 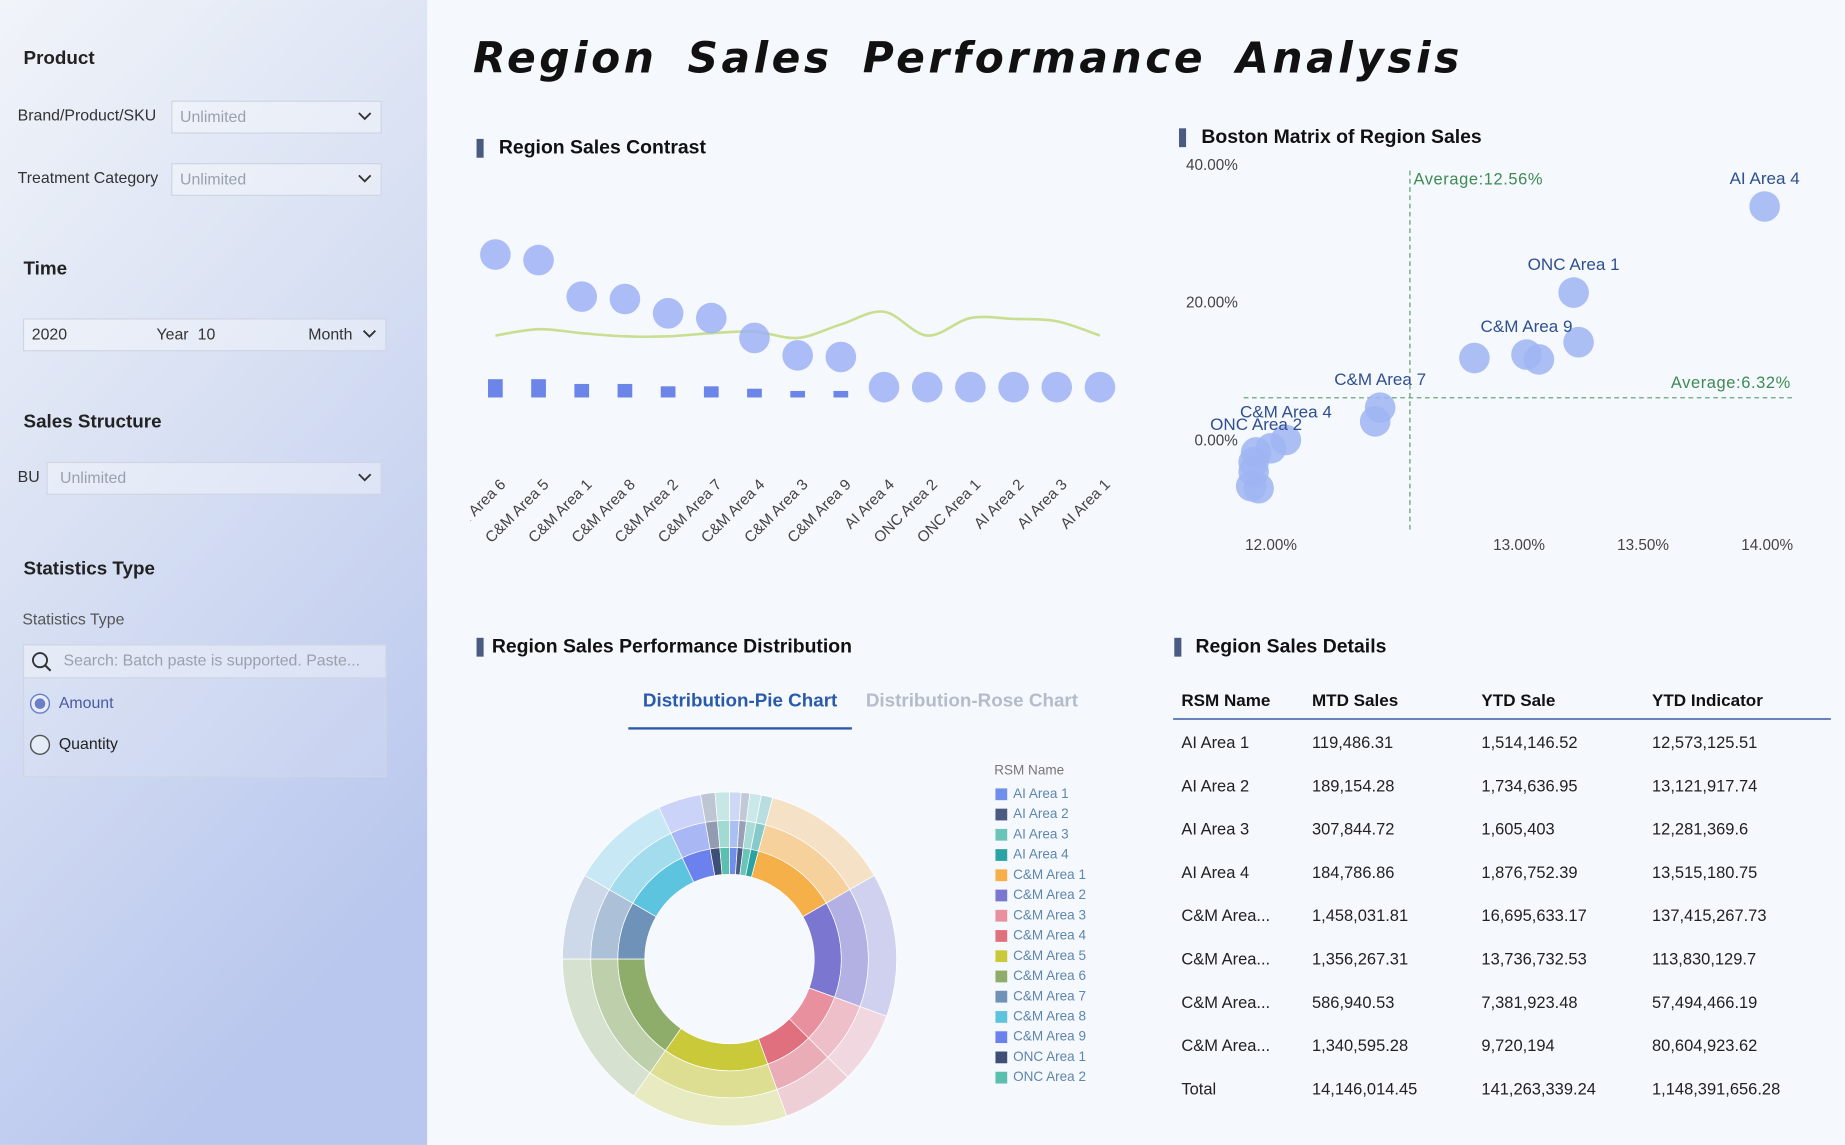 I want to click on table-cell: AI Area 4, so click(x=1215, y=873).